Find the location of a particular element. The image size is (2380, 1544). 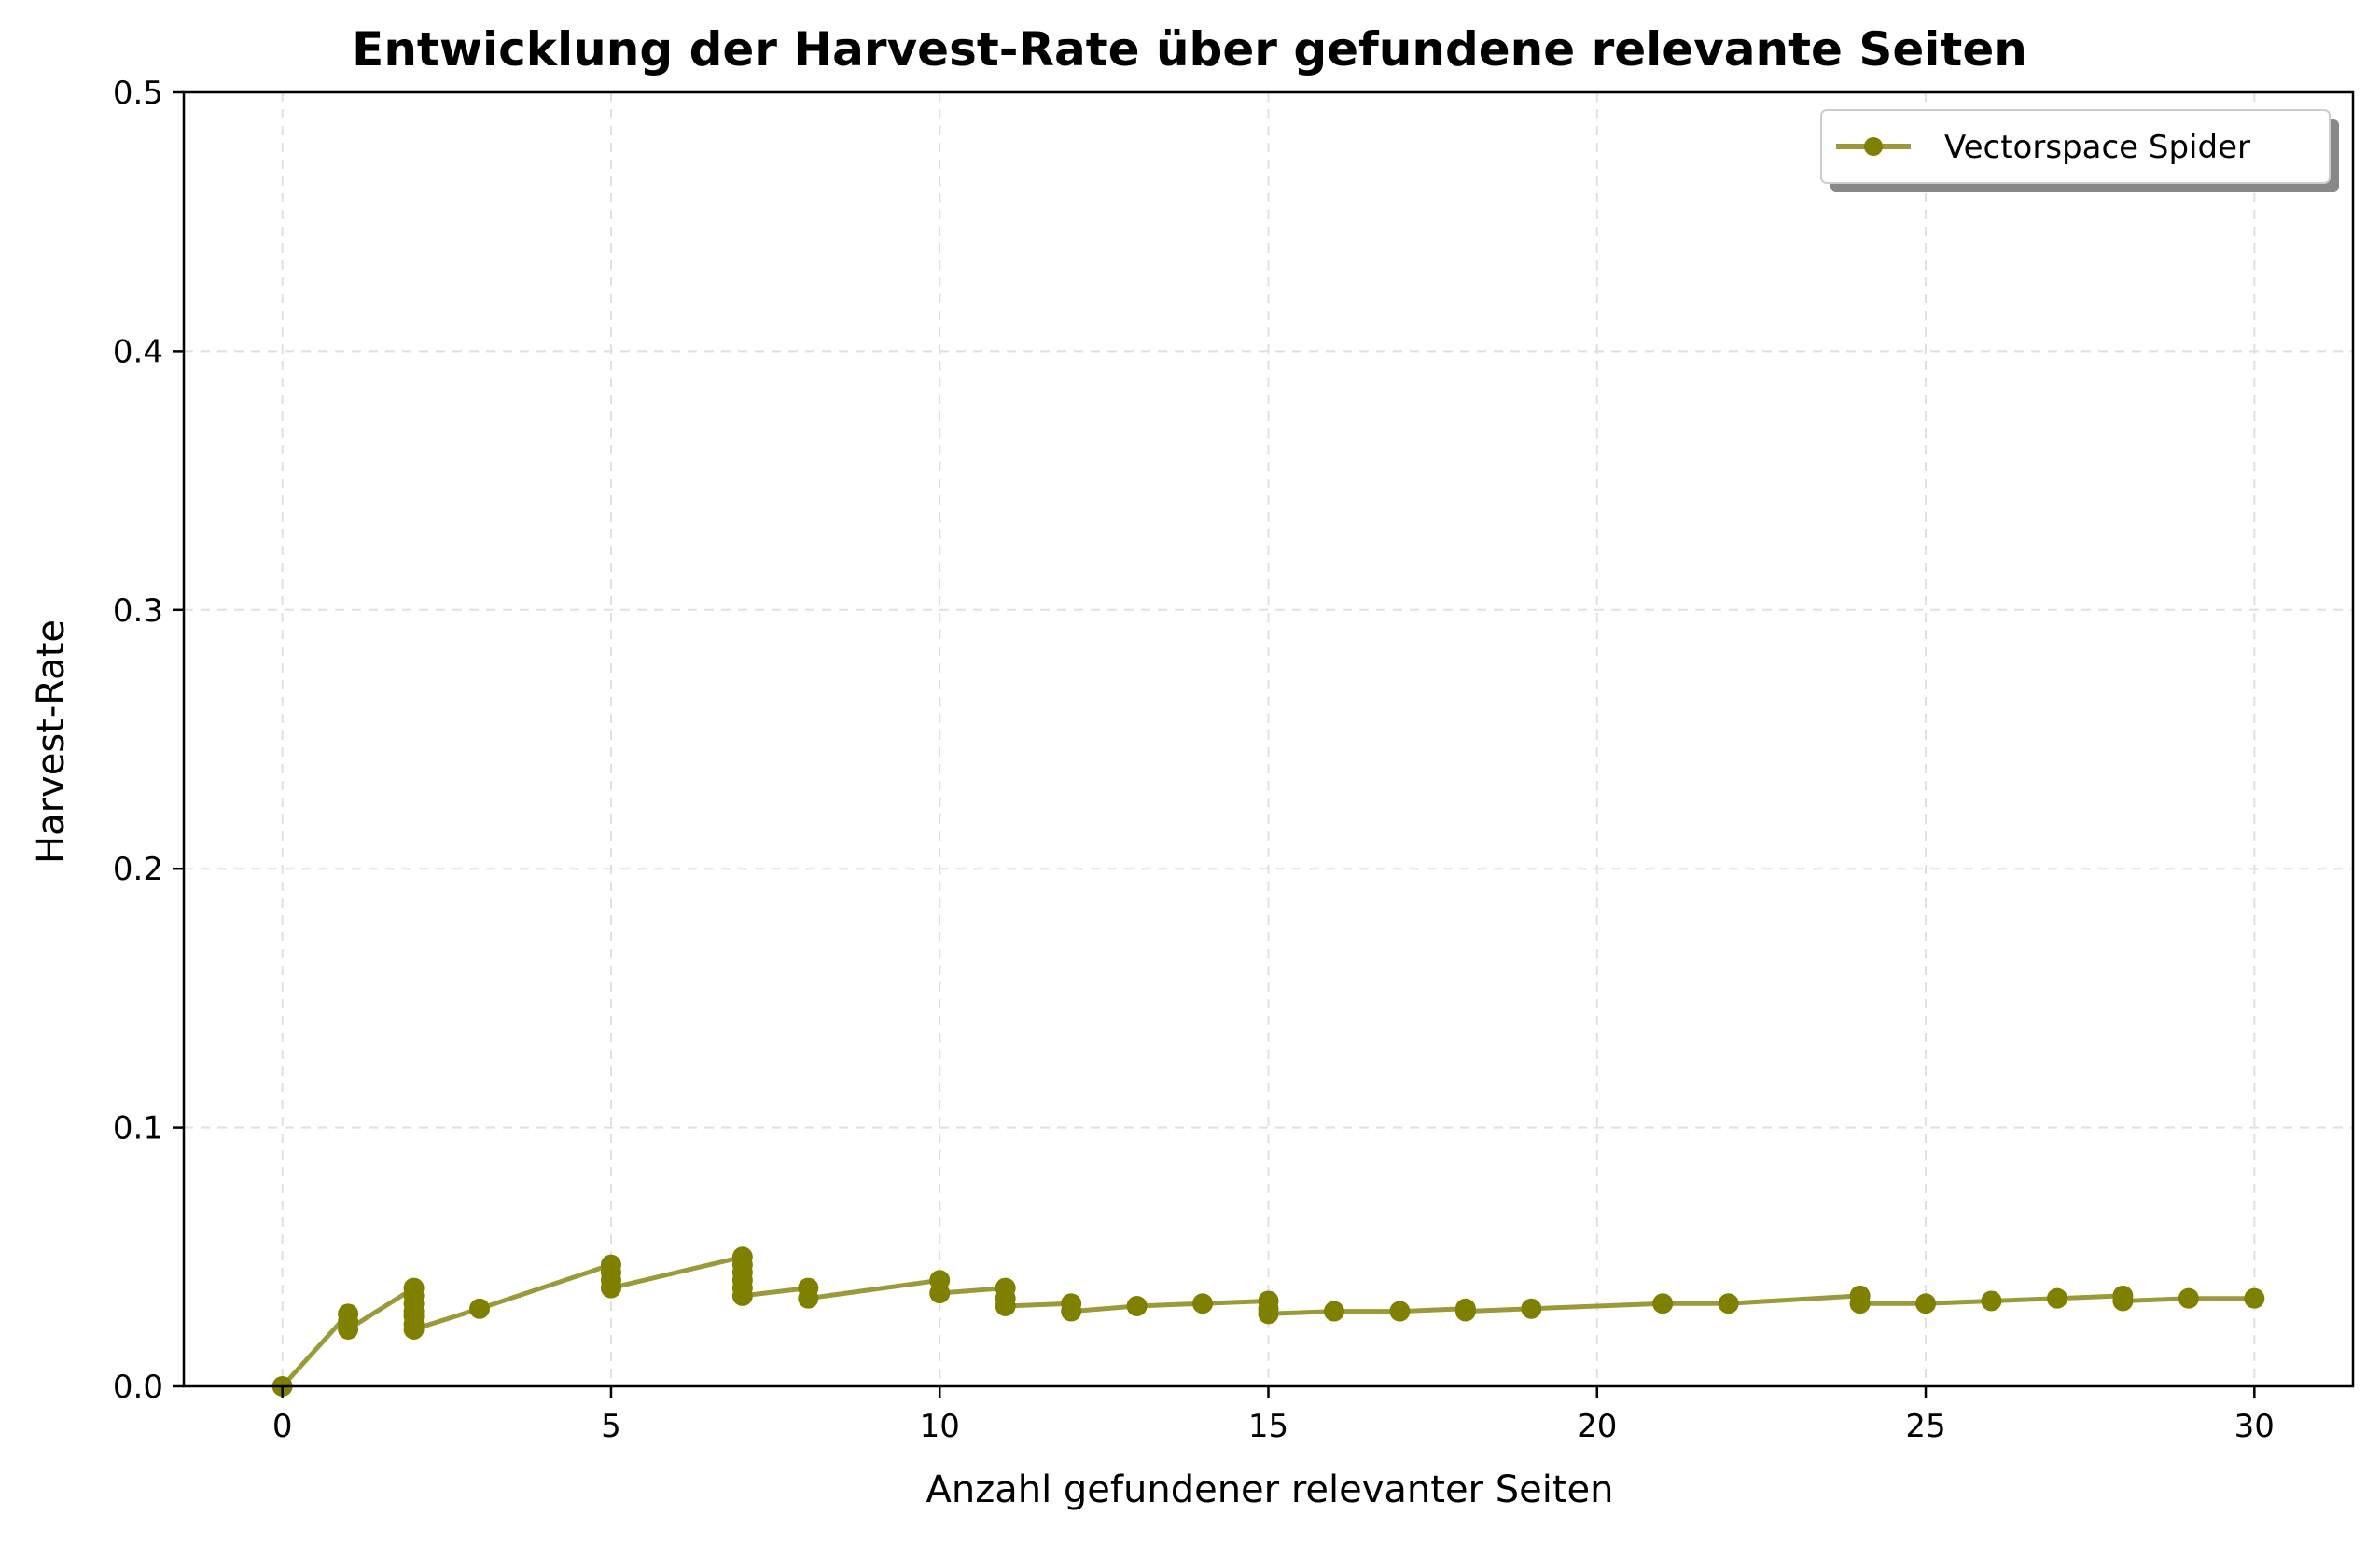

y-tick-label: 0.1 is located at coordinates (138, 1129).